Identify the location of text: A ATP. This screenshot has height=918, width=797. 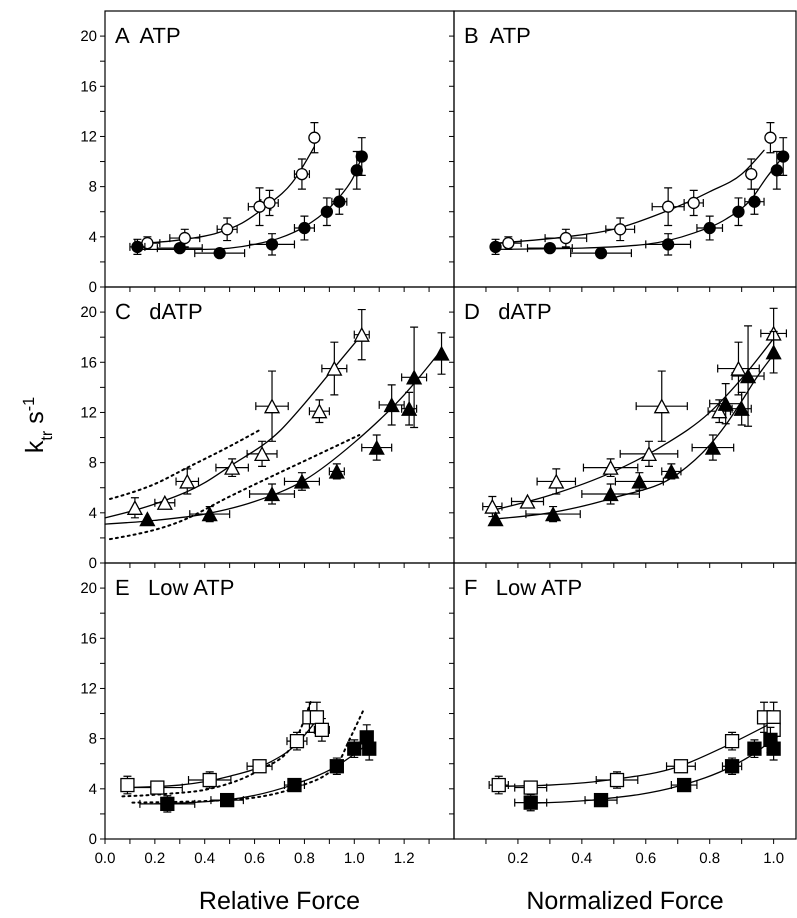
(148, 35).